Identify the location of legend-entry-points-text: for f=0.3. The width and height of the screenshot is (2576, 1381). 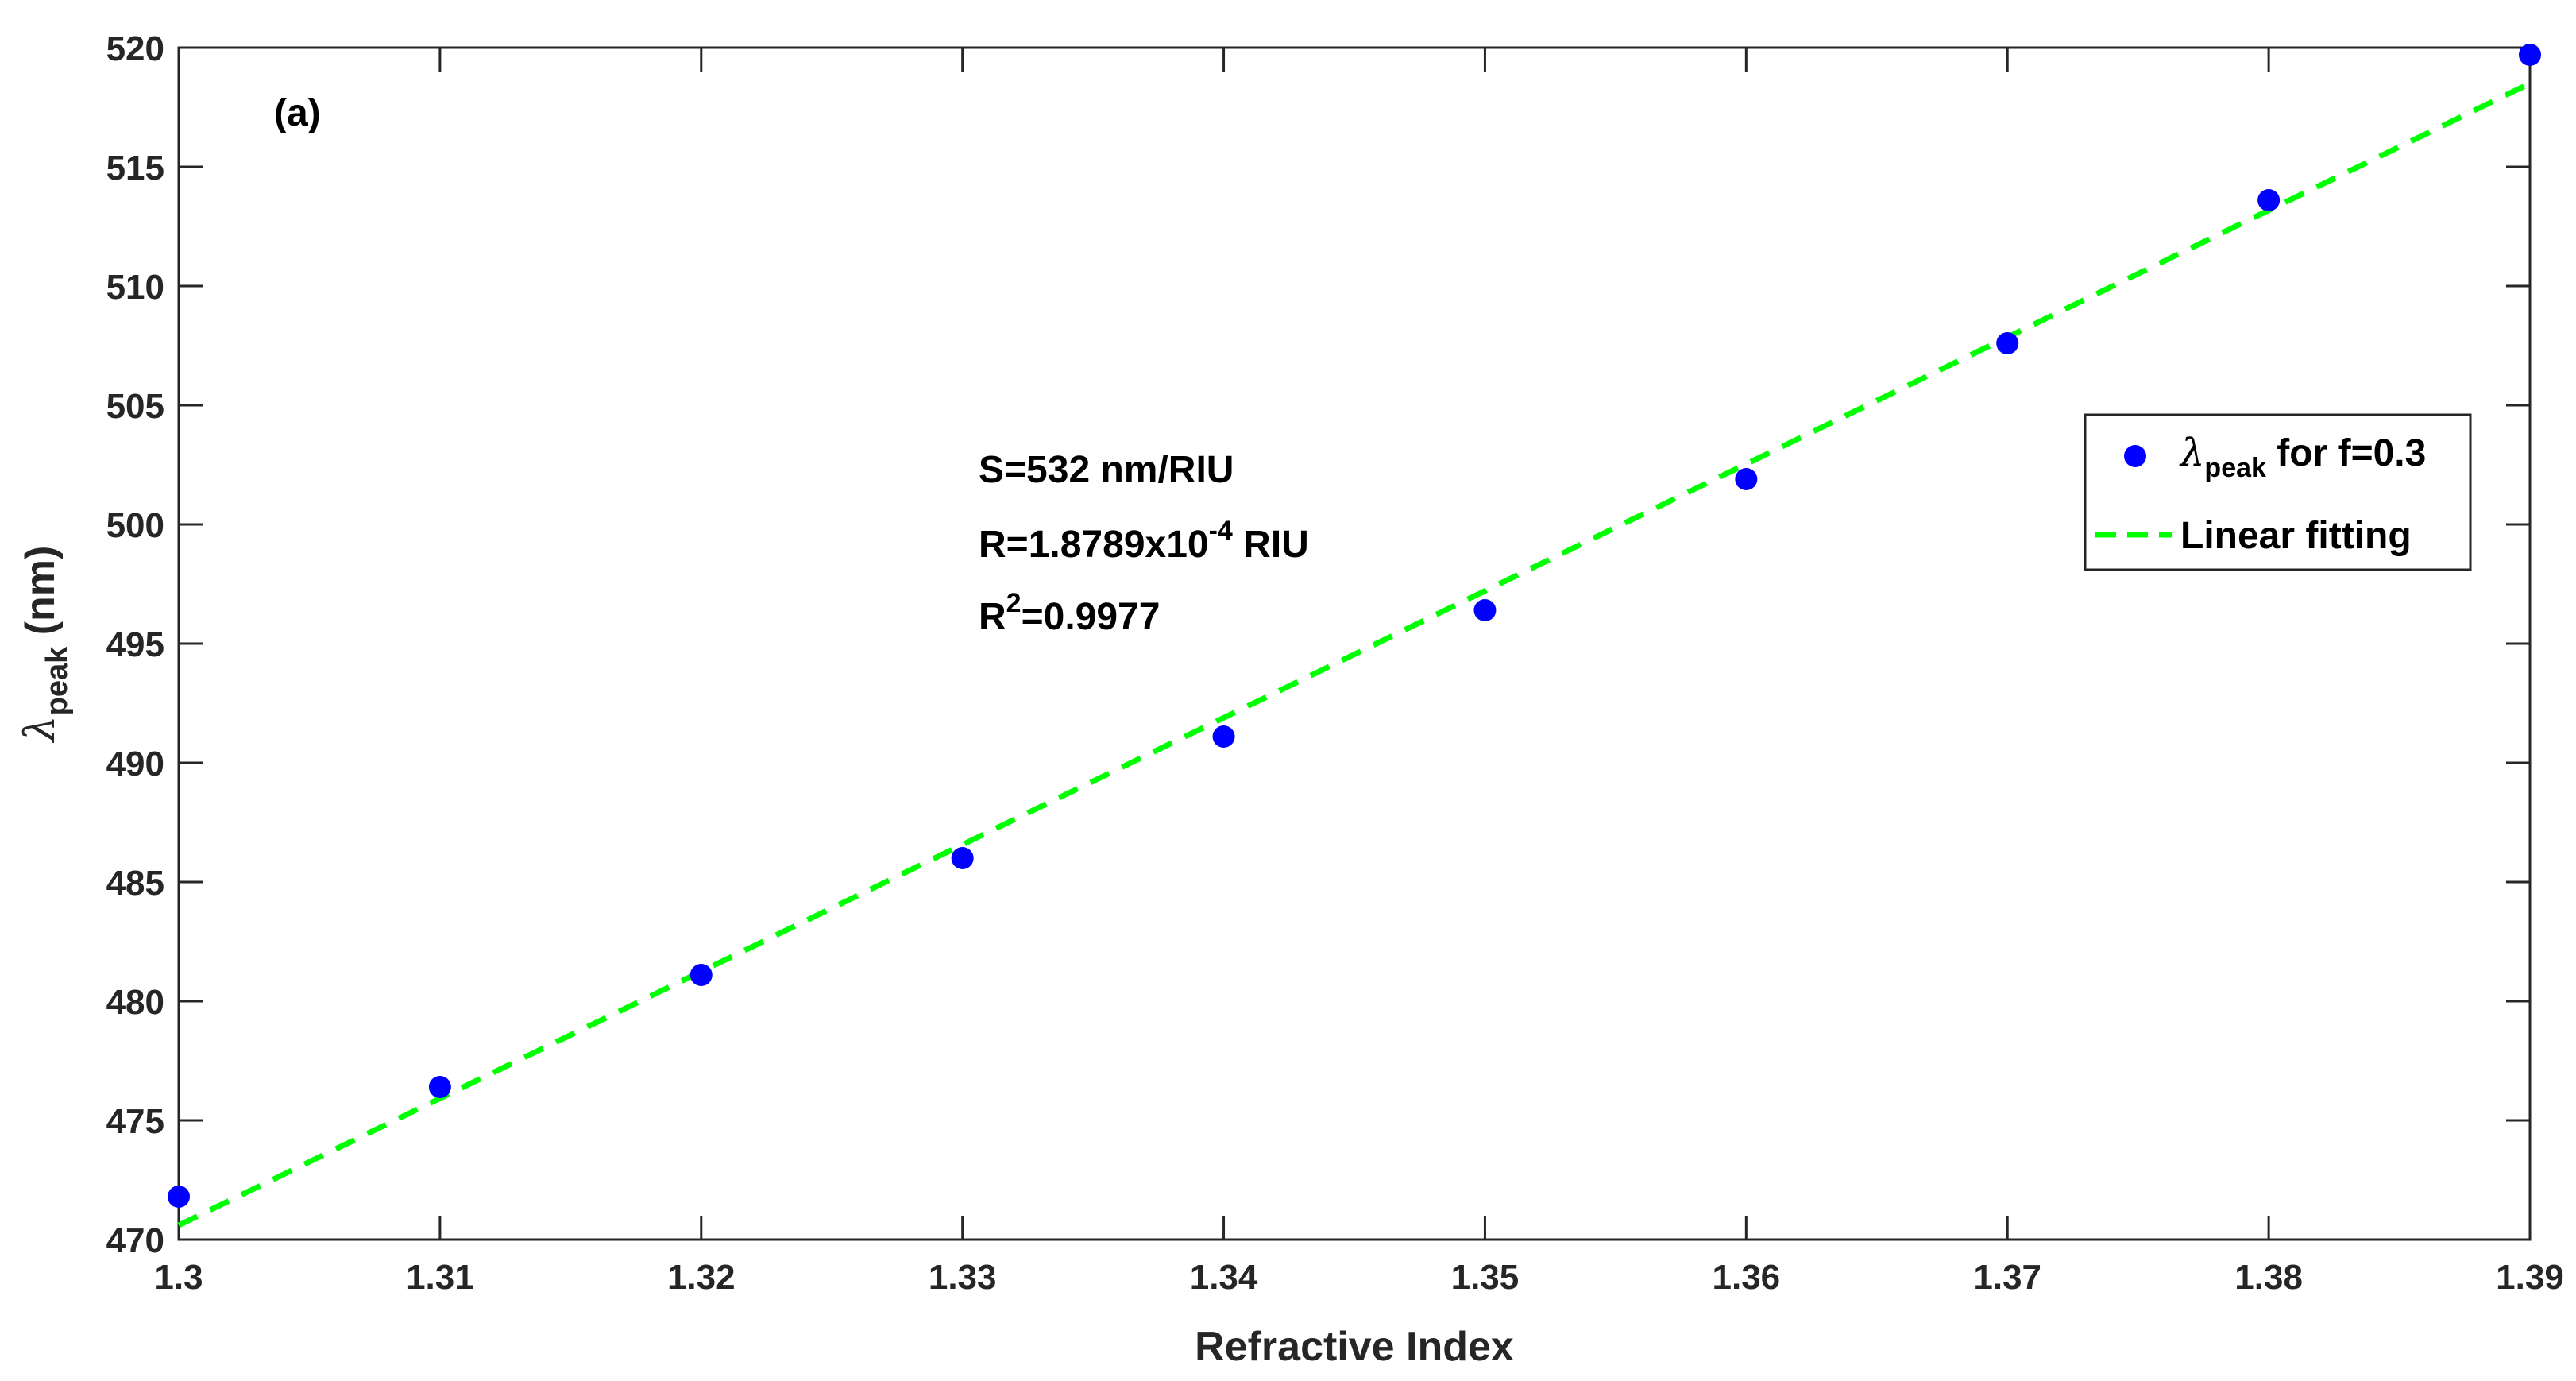
(2346, 453).